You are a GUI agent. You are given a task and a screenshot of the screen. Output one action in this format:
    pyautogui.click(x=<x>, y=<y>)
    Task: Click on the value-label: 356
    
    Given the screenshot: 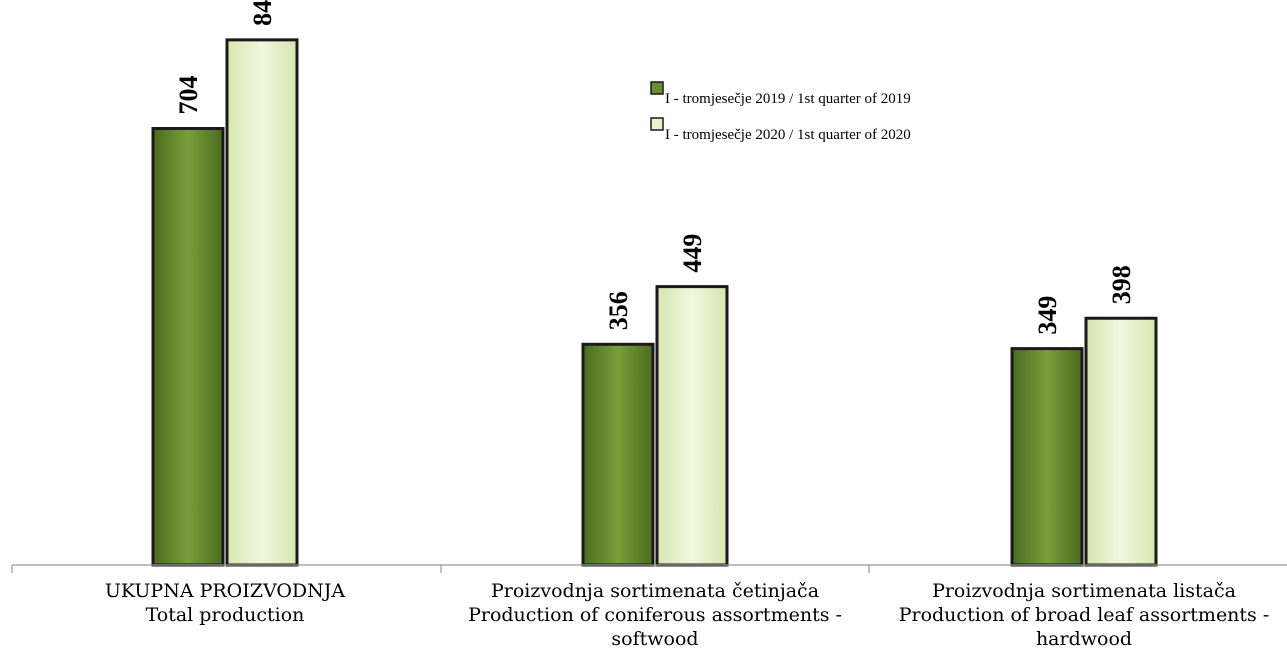 What is the action you would take?
    pyautogui.click(x=618, y=310)
    